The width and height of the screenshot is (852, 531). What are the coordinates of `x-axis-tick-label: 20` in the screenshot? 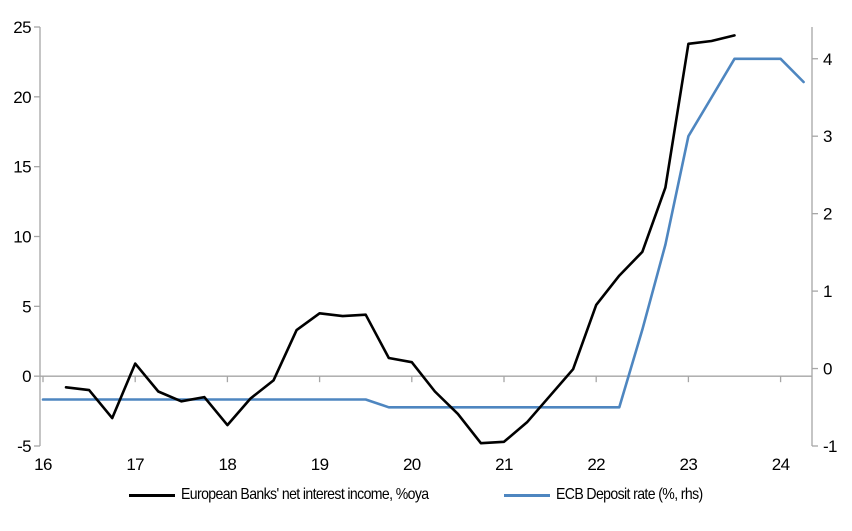 It's located at (412, 464).